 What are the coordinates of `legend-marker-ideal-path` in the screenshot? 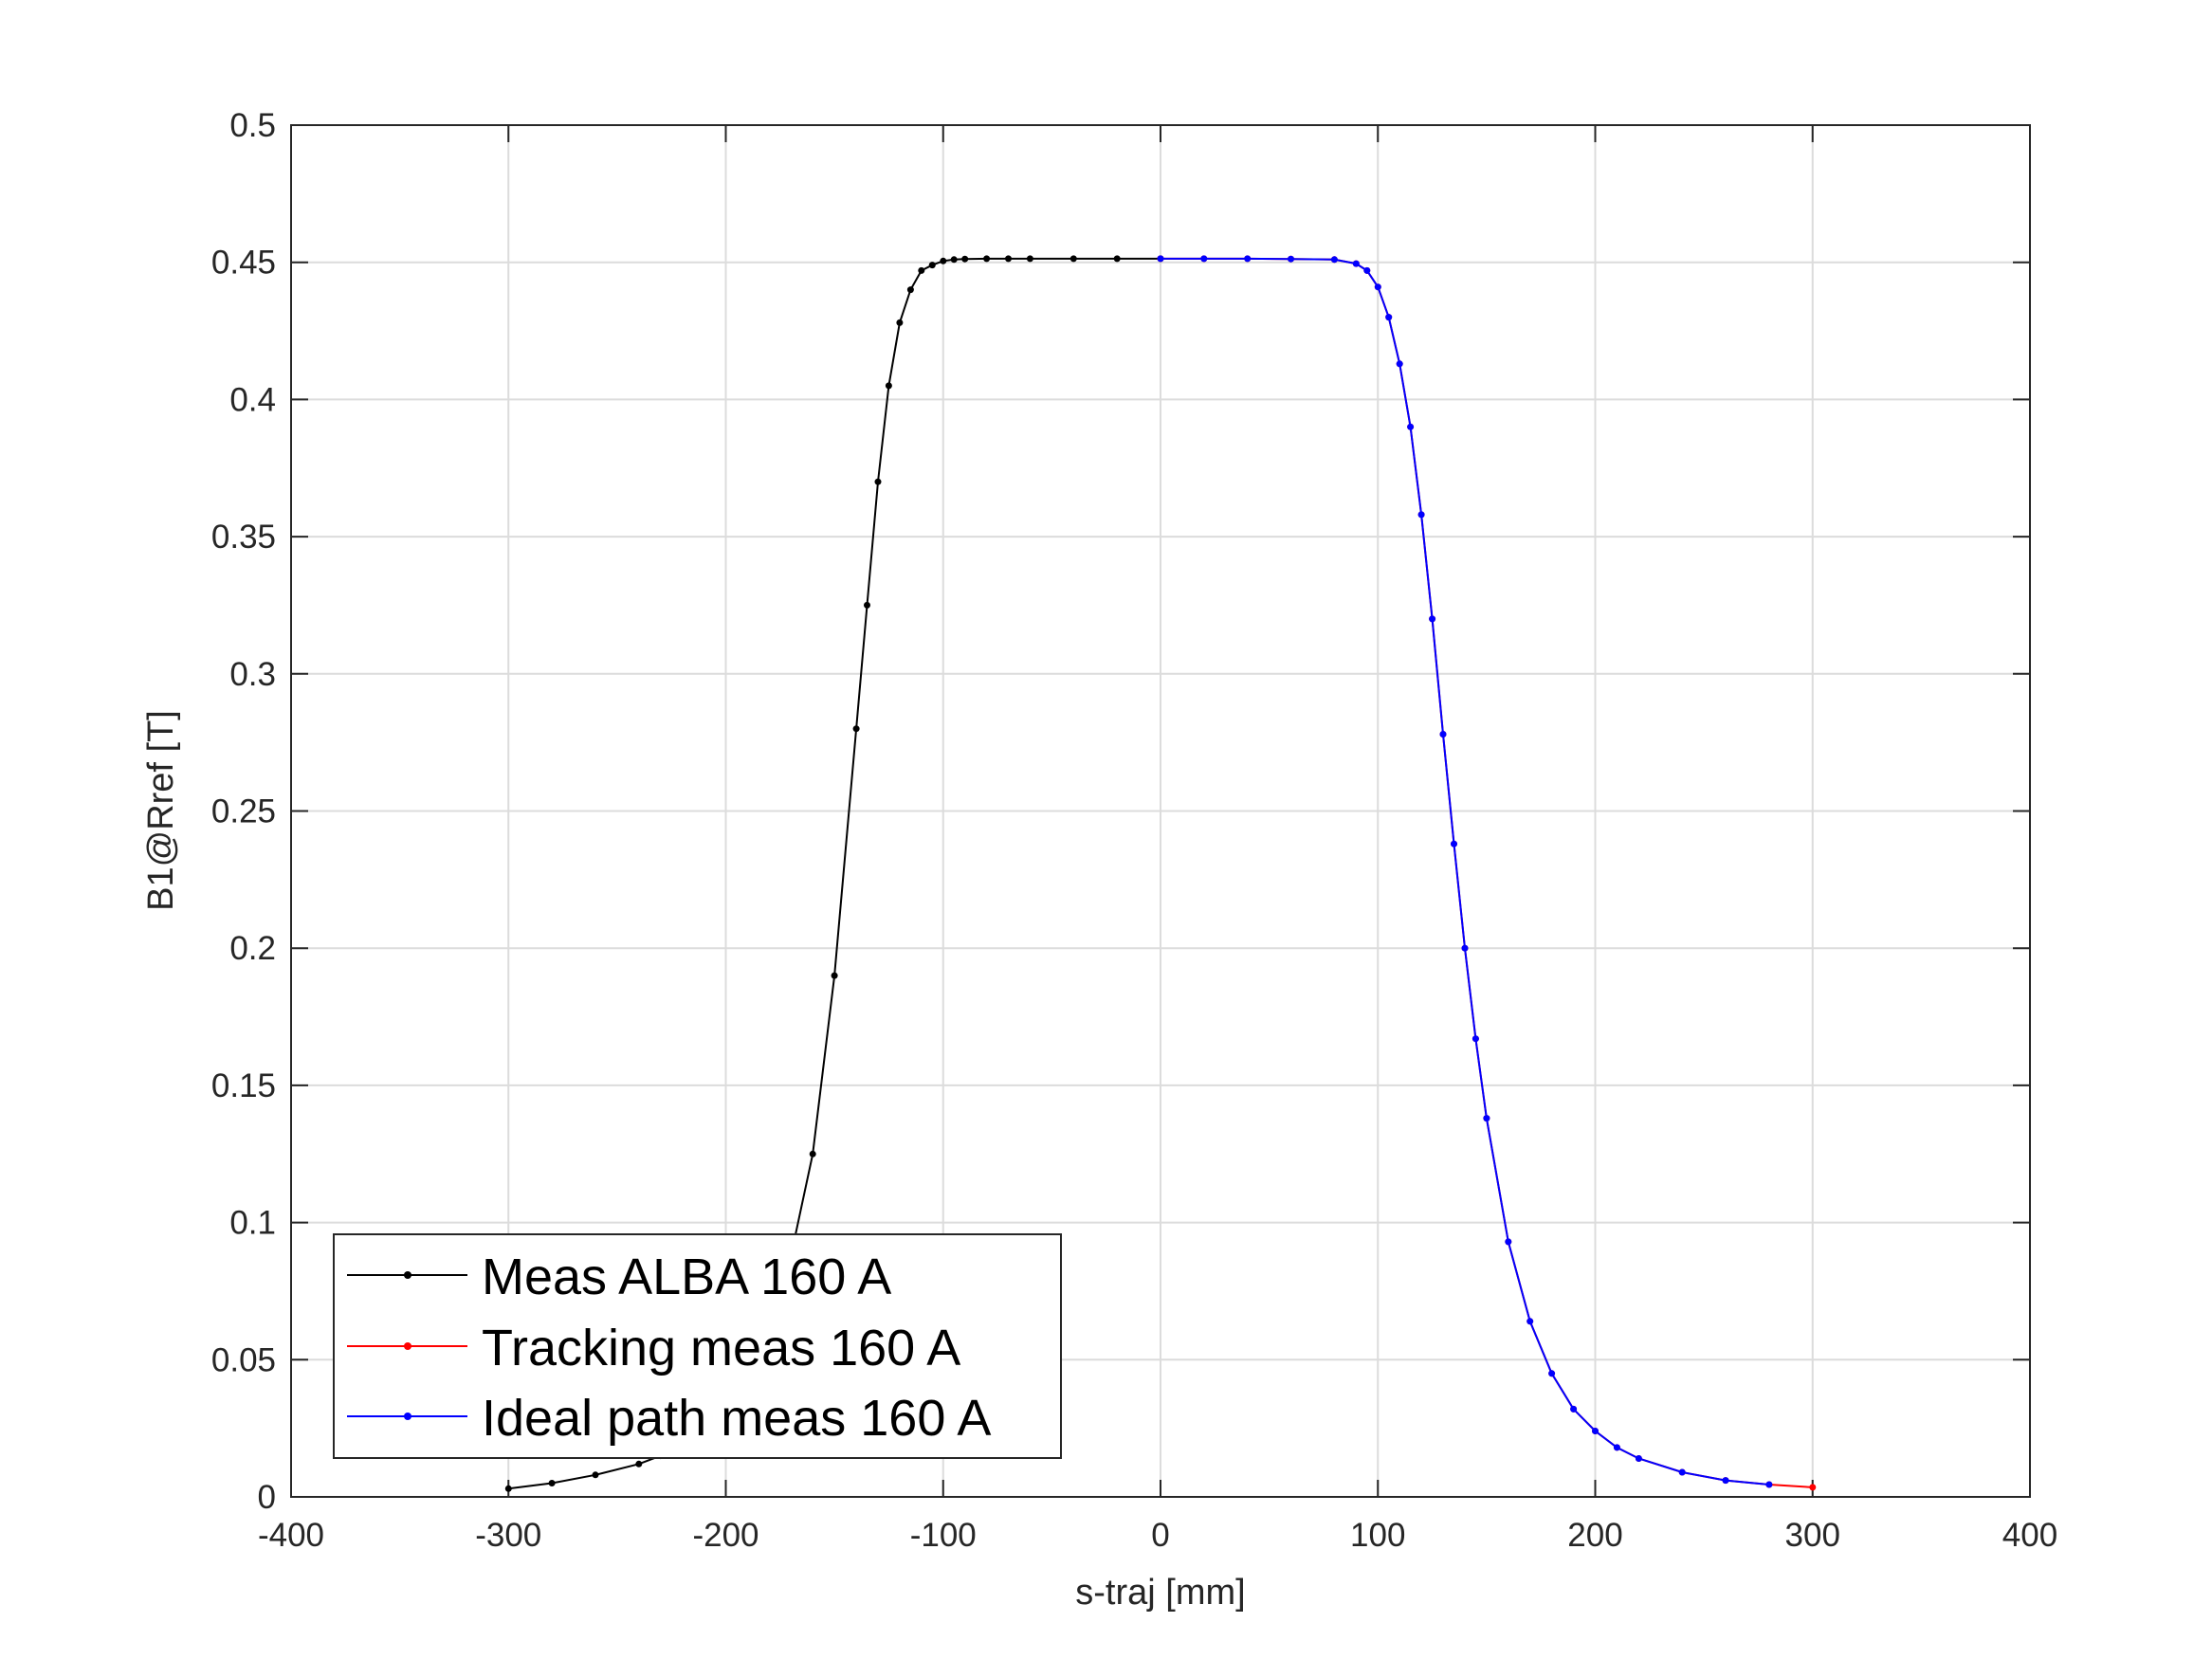 It's located at (407, 1416).